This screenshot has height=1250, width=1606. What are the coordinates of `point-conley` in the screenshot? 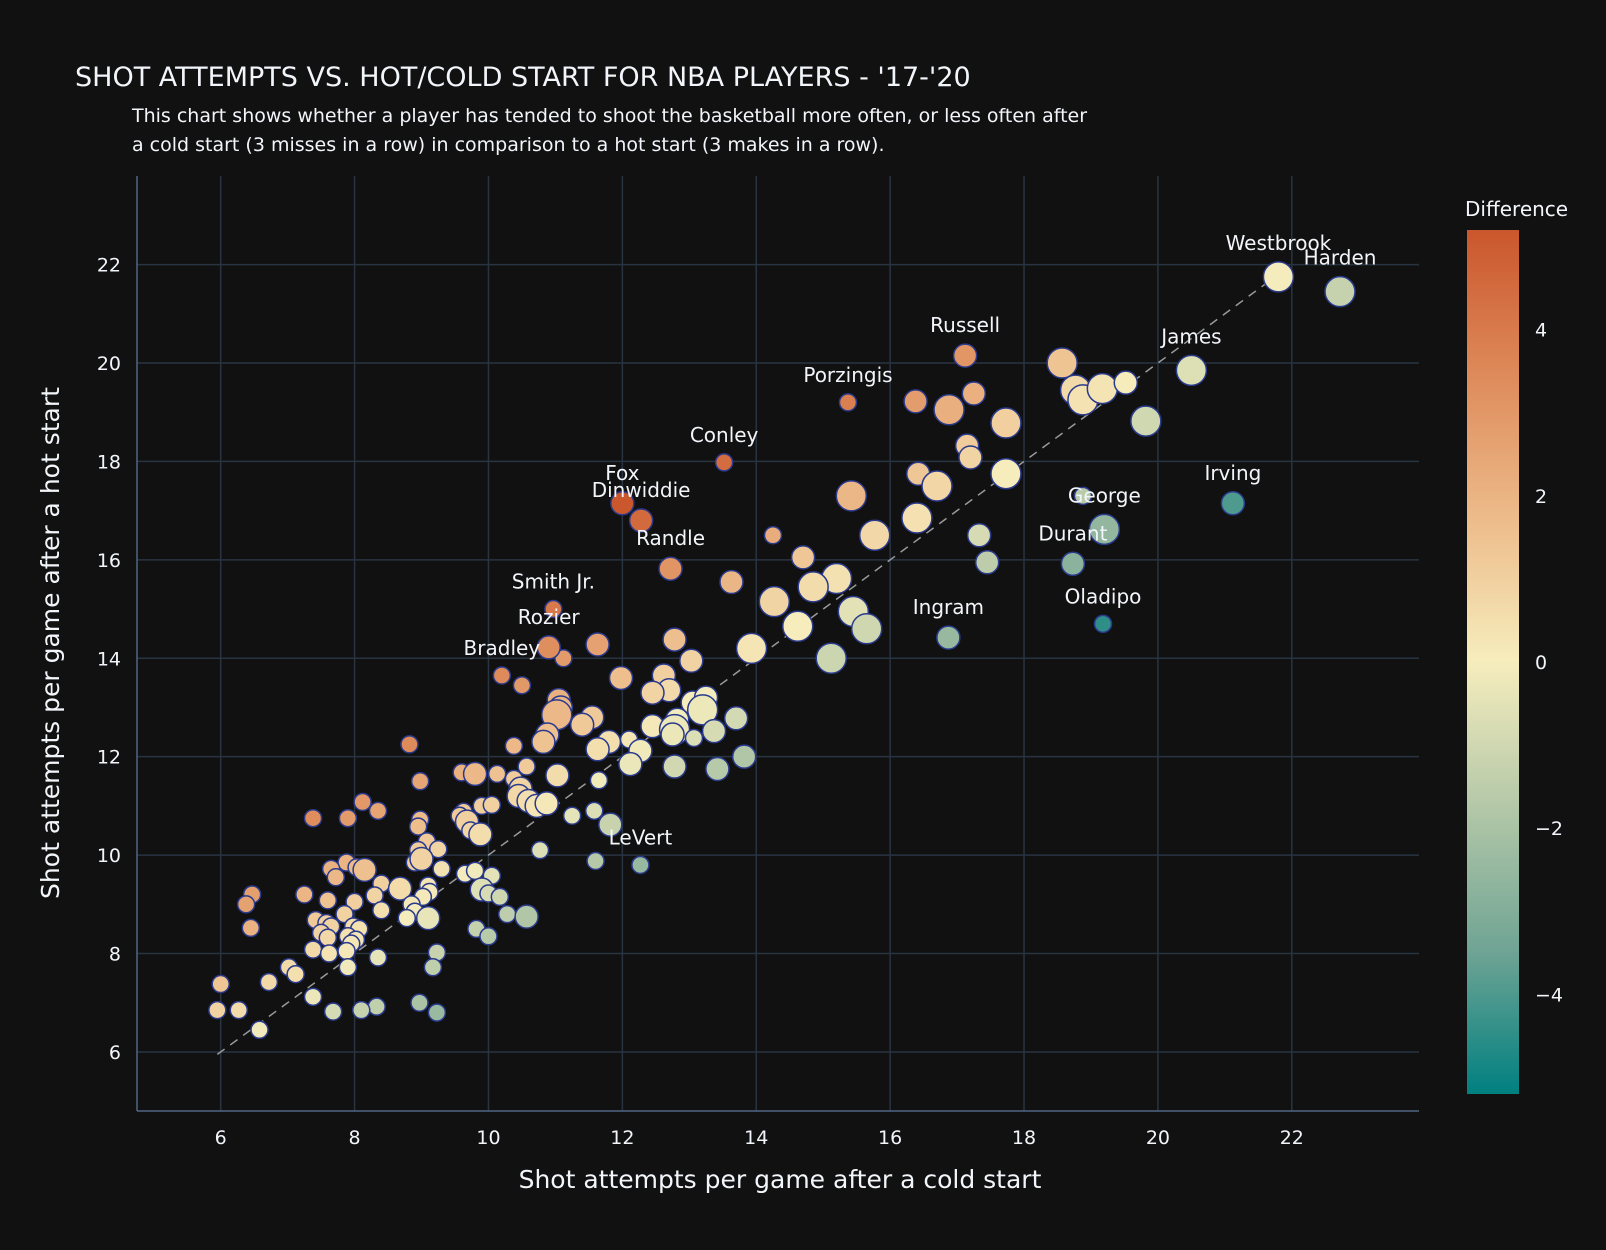 It's located at (724, 462).